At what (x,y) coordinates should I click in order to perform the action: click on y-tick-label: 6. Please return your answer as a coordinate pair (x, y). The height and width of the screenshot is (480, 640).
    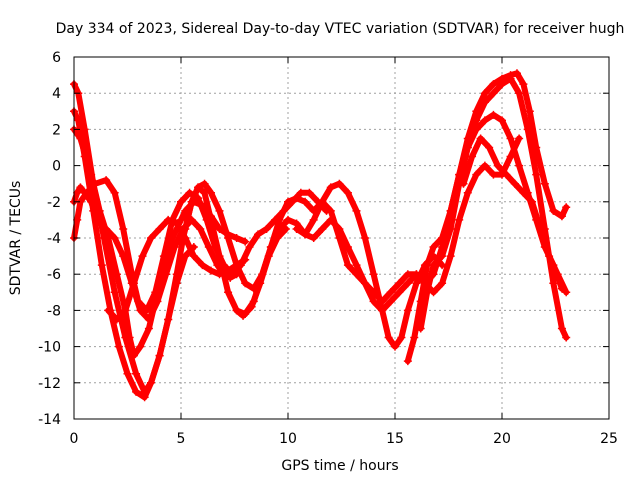
    Looking at the image, I should click on (56, 58).